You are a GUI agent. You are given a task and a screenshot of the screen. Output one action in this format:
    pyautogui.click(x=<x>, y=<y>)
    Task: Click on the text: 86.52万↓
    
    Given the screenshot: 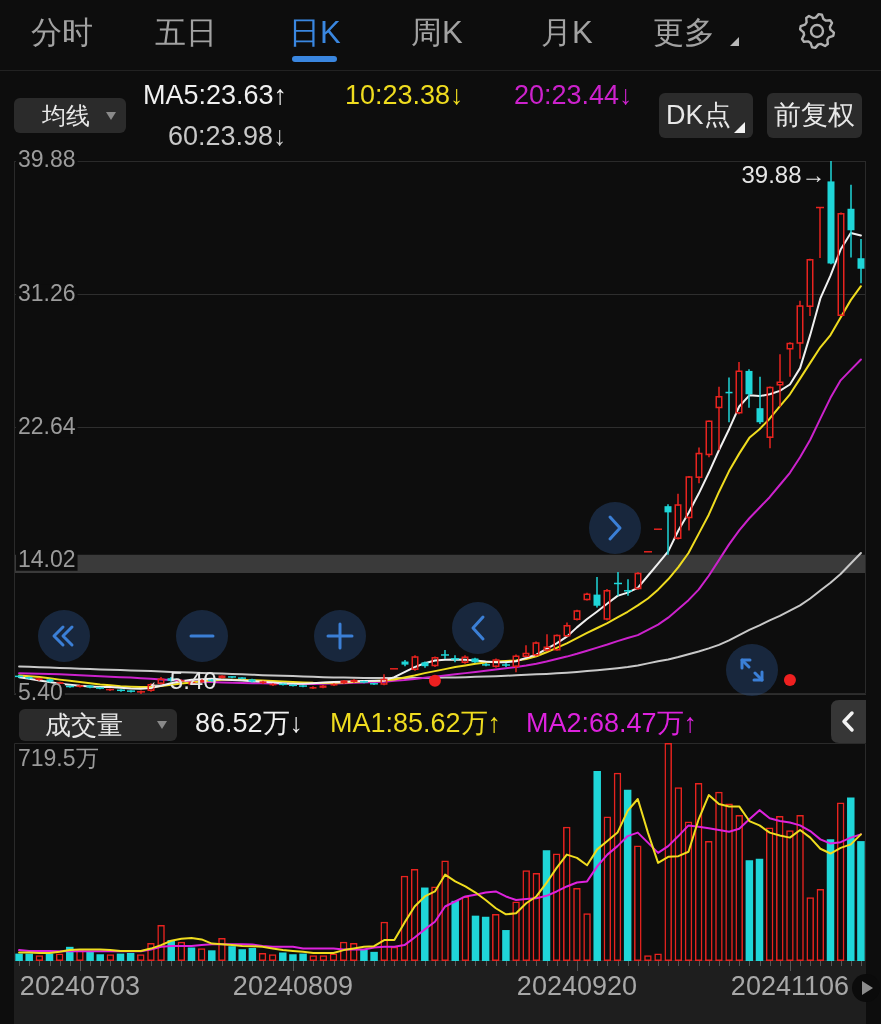 What is the action you would take?
    pyautogui.click(x=249, y=724)
    